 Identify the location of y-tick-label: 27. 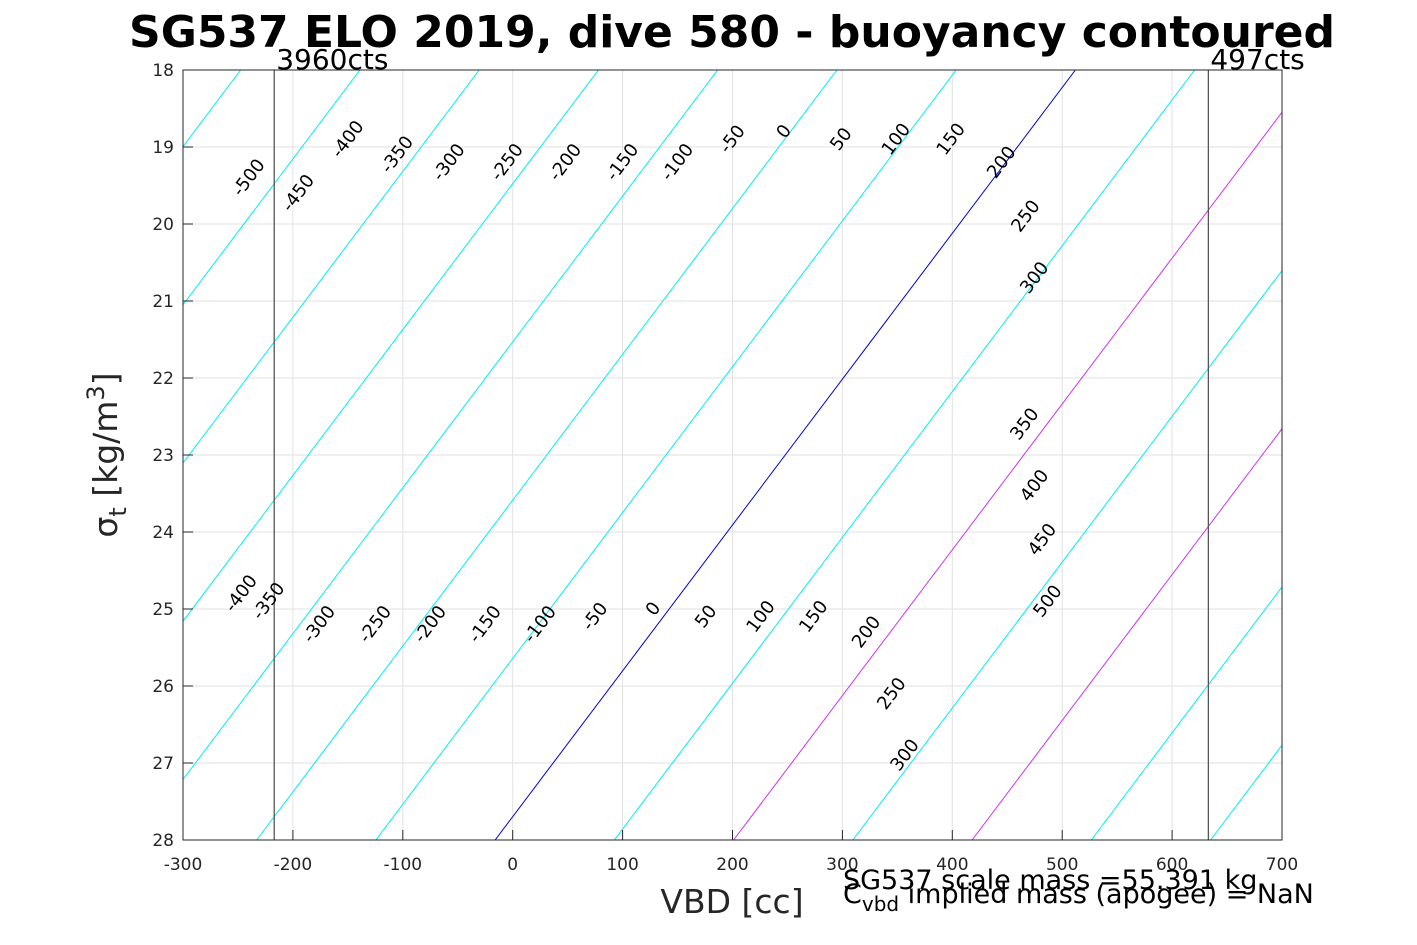
(163, 764).